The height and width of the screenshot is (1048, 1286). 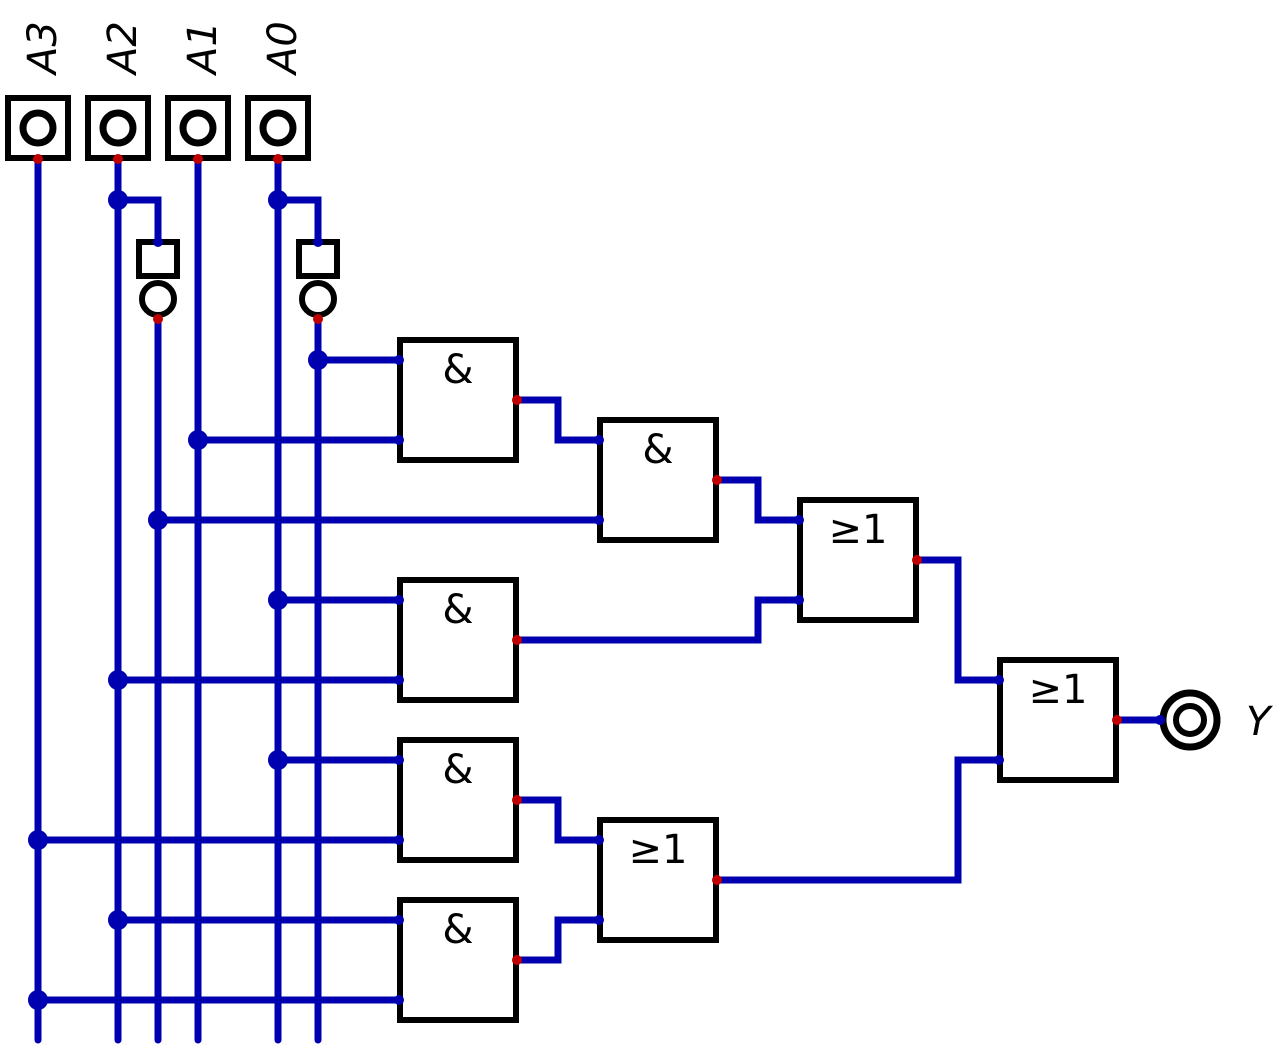 I want to click on input-switch-a1, so click(x=198, y=128).